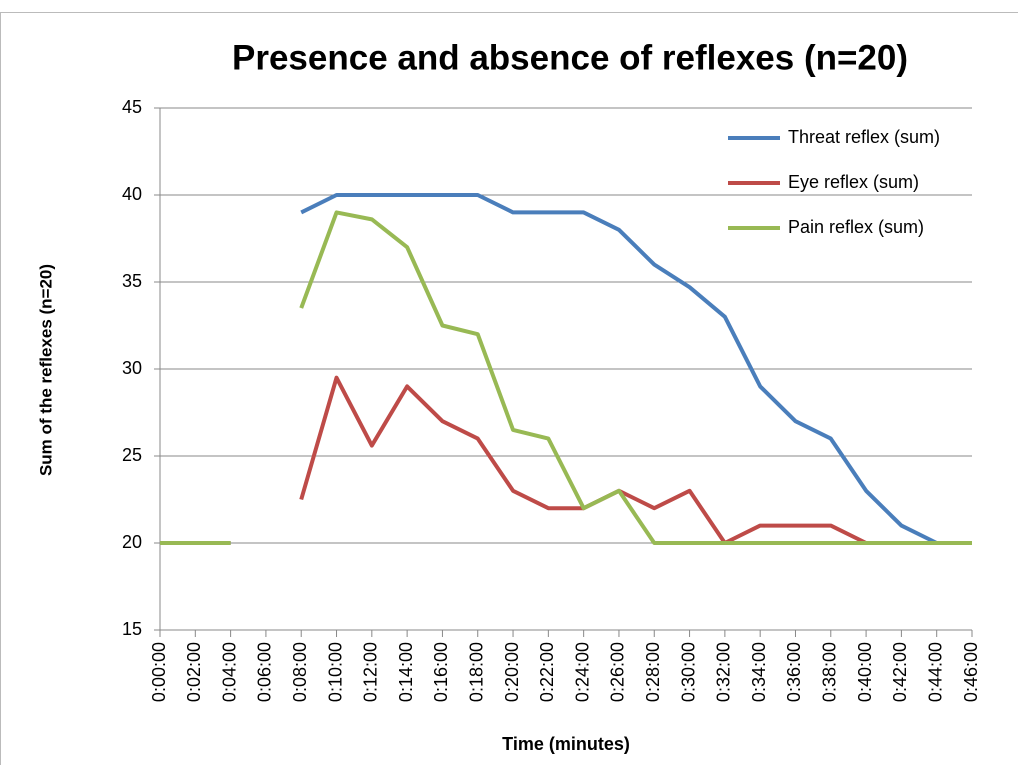 This screenshot has height=765, width=1018. I want to click on x-tick-label: 0:34:00, so click(759, 672).